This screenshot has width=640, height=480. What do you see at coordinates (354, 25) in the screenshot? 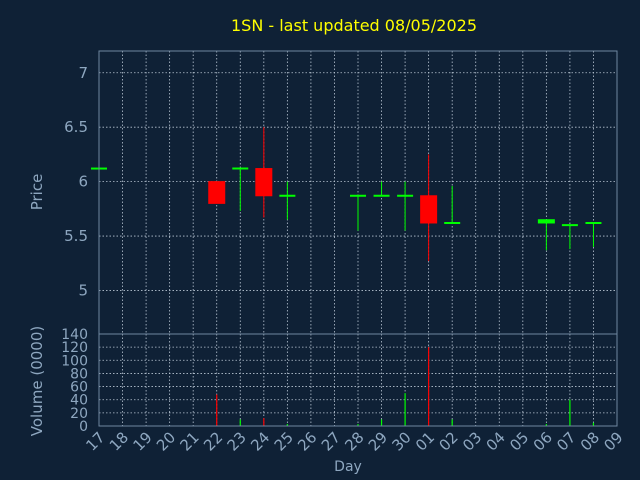
I see `chart-title: 1SN - last updated 08/05/2025` at bounding box center [354, 25].